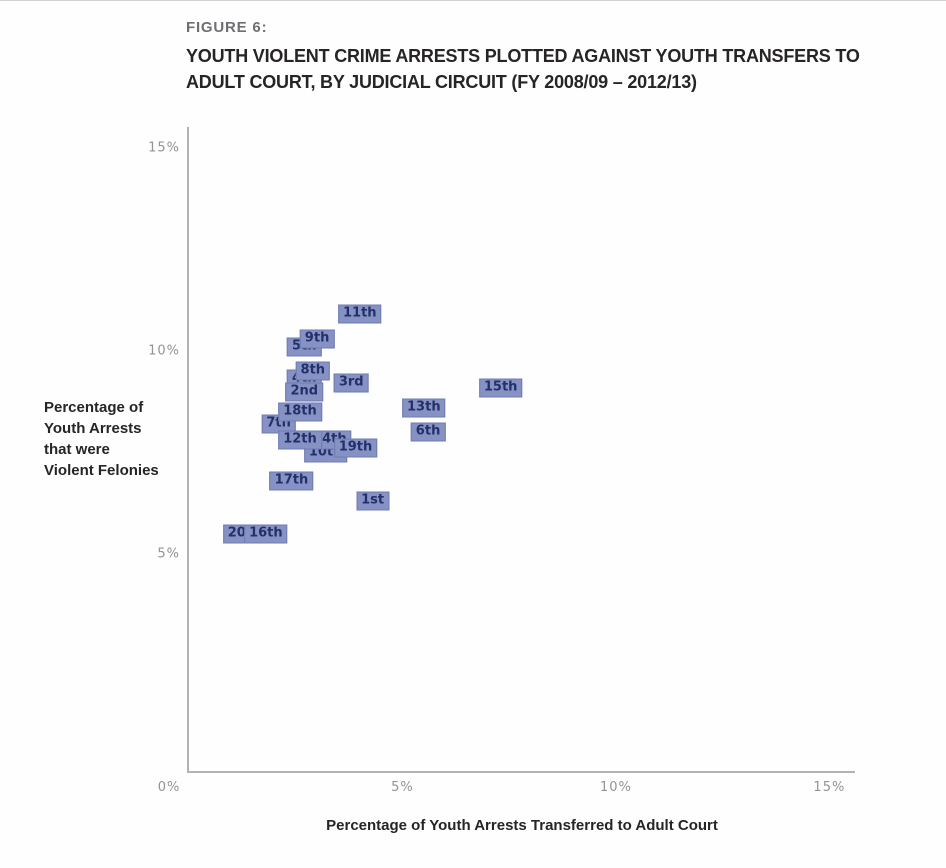 The width and height of the screenshot is (946, 868). Describe the element at coordinates (359, 314) in the screenshot. I see `point-11th: 11th` at that location.